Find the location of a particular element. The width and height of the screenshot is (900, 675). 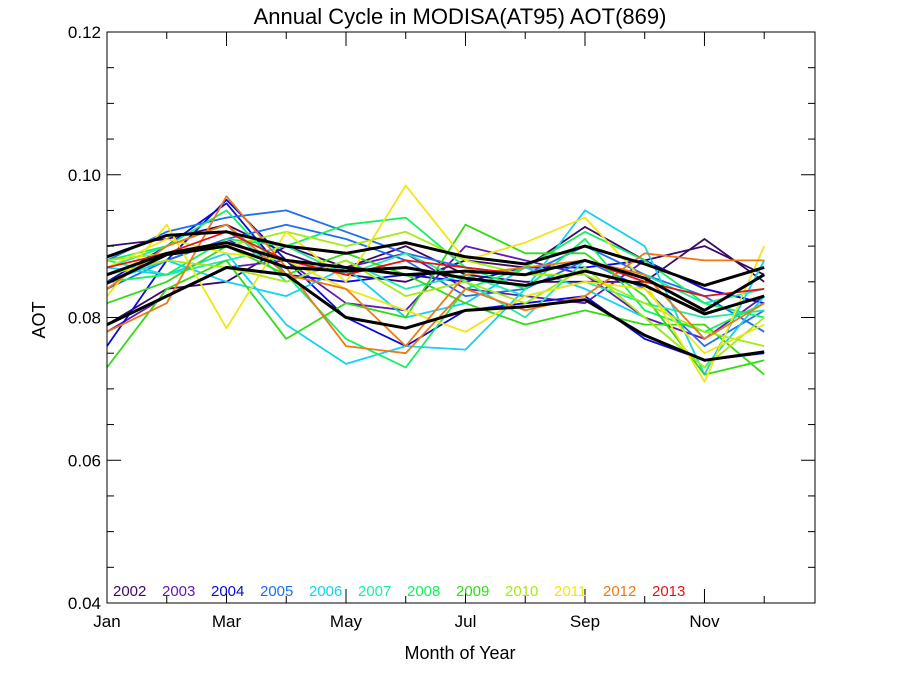

legend-entry-2006: 2006 is located at coordinates (325, 591).